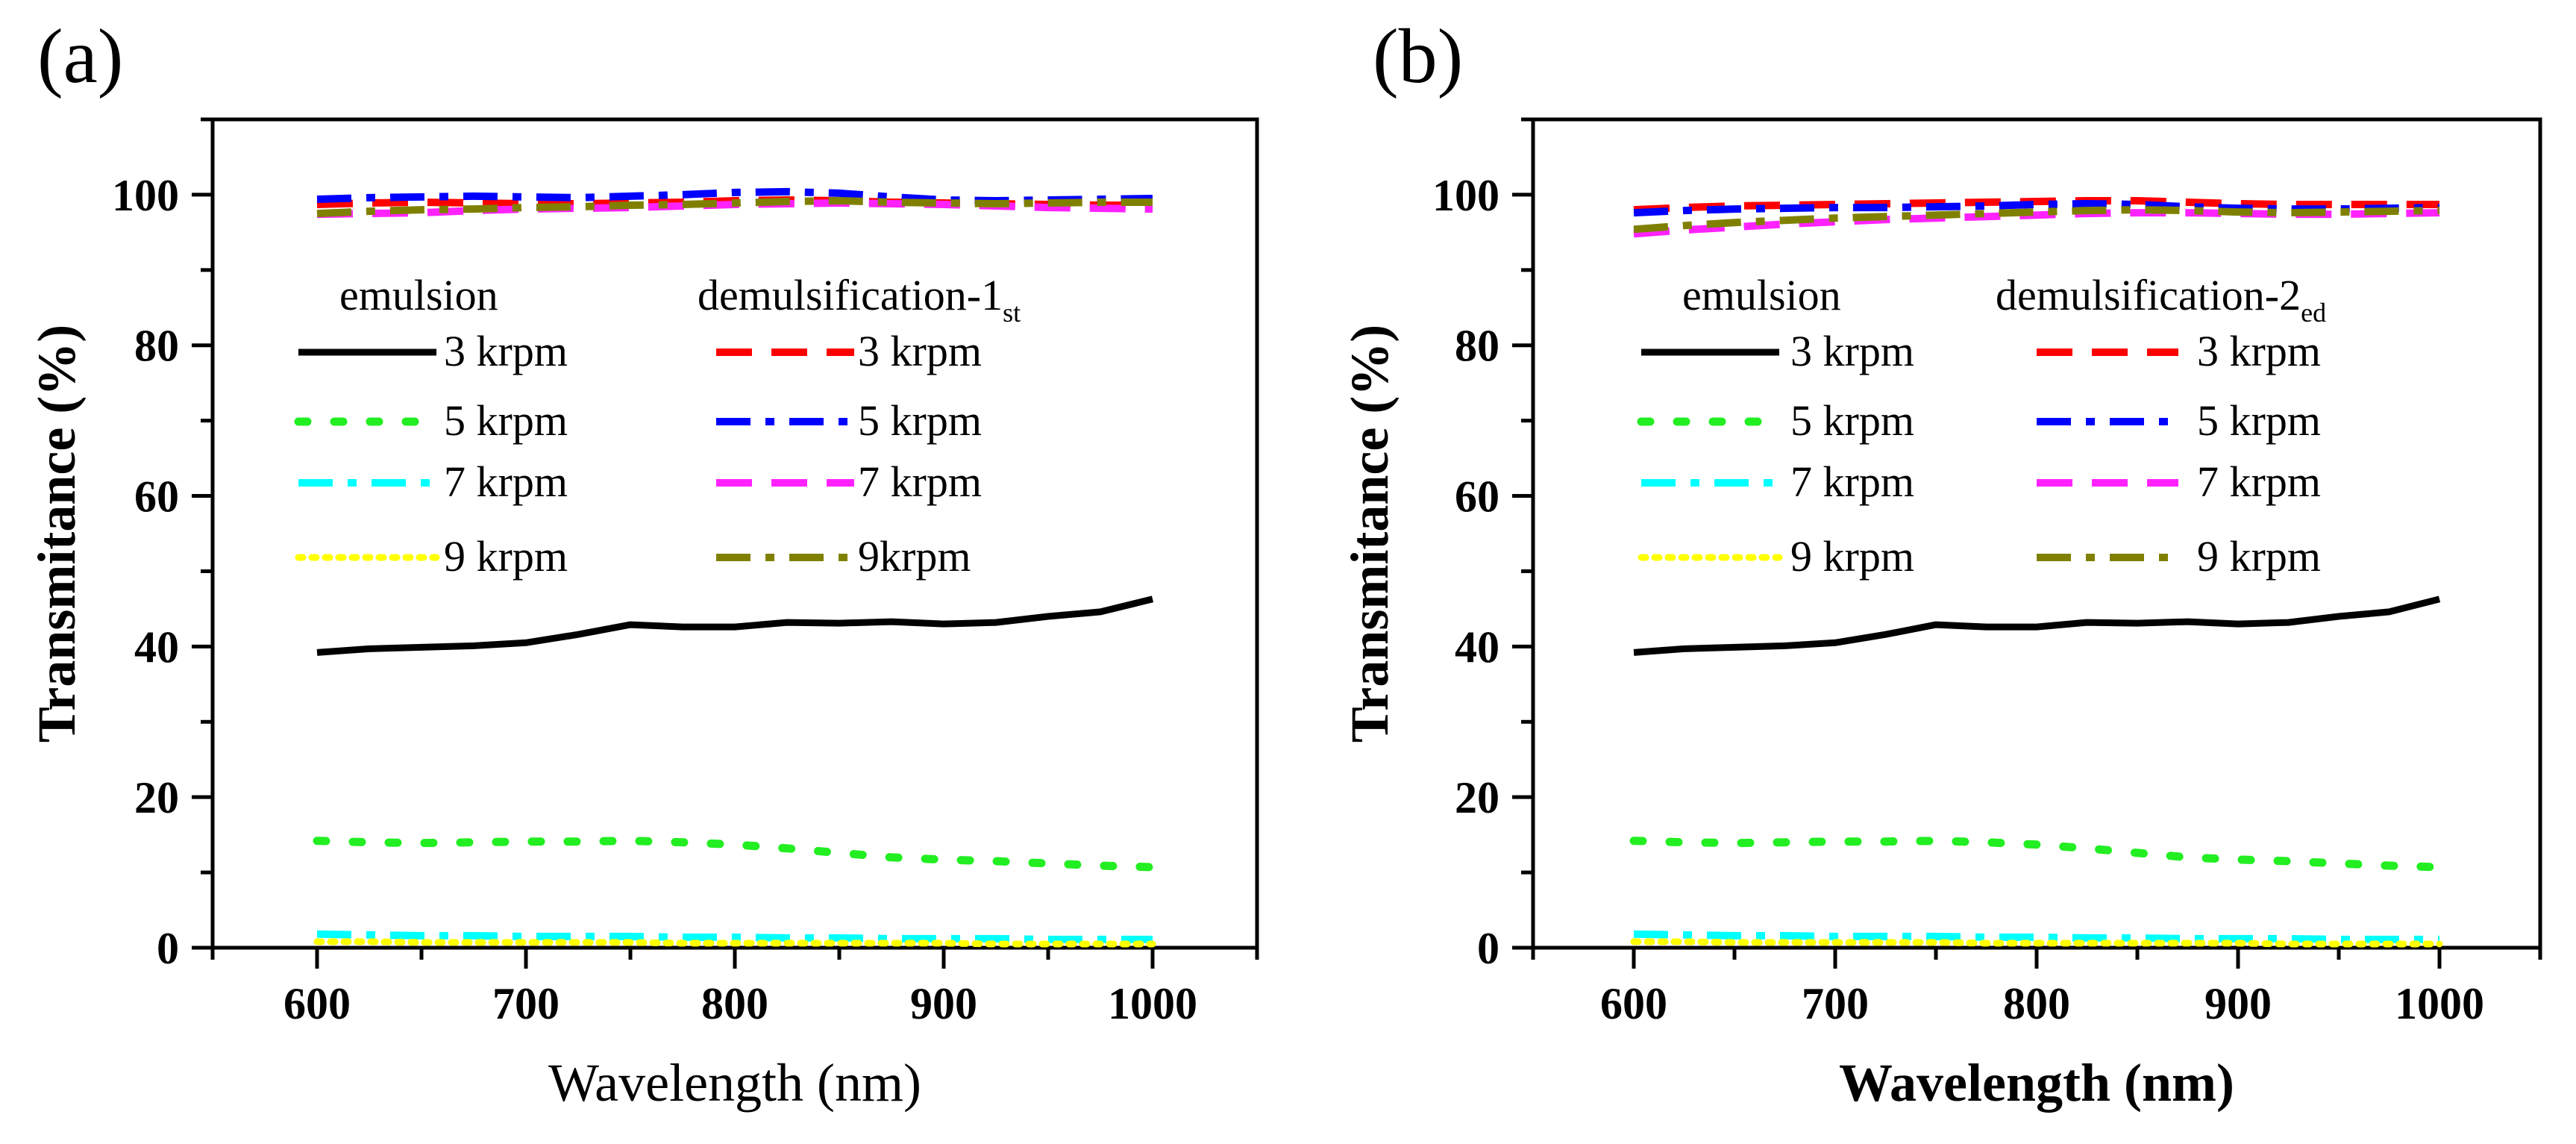 This screenshot has height=1144, width=2576. Describe the element at coordinates (2161, 299) in the screenshot. I see `panel-b-legend-header-demulsification: demulsification-2ed` at that location.